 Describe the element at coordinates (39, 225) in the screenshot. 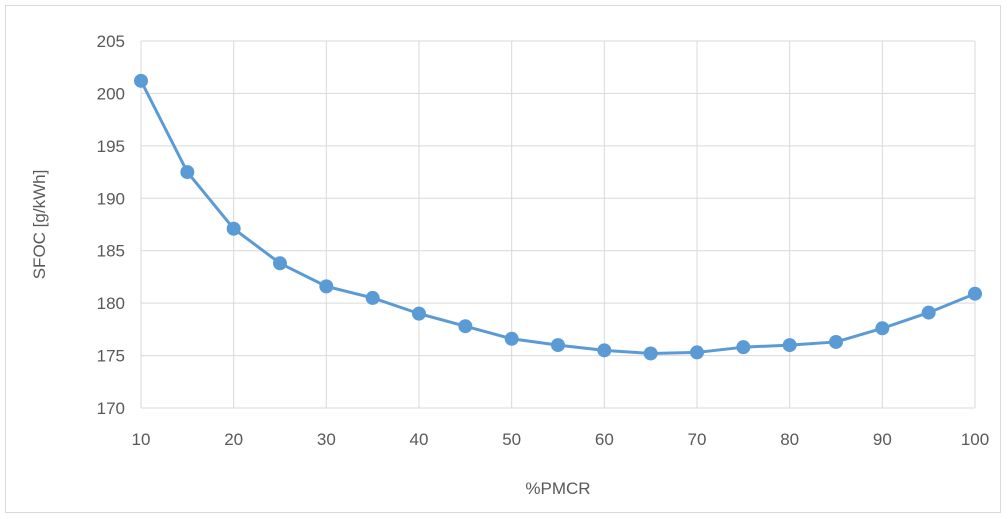

I see `y-axis-title: SFOC [g/kWh]` at that location.